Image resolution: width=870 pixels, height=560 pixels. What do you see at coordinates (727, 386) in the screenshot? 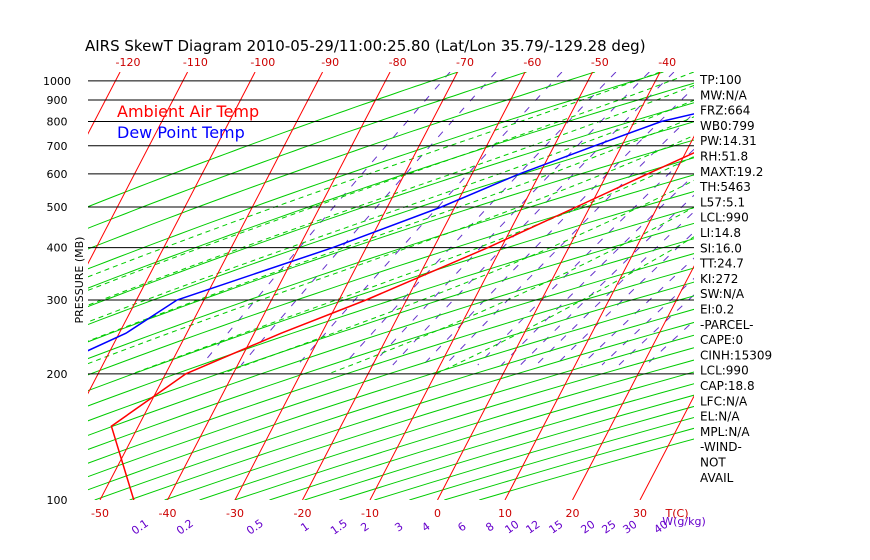
I see `stability-index-text: CAP:18.8` at bounding box center [727, 386].